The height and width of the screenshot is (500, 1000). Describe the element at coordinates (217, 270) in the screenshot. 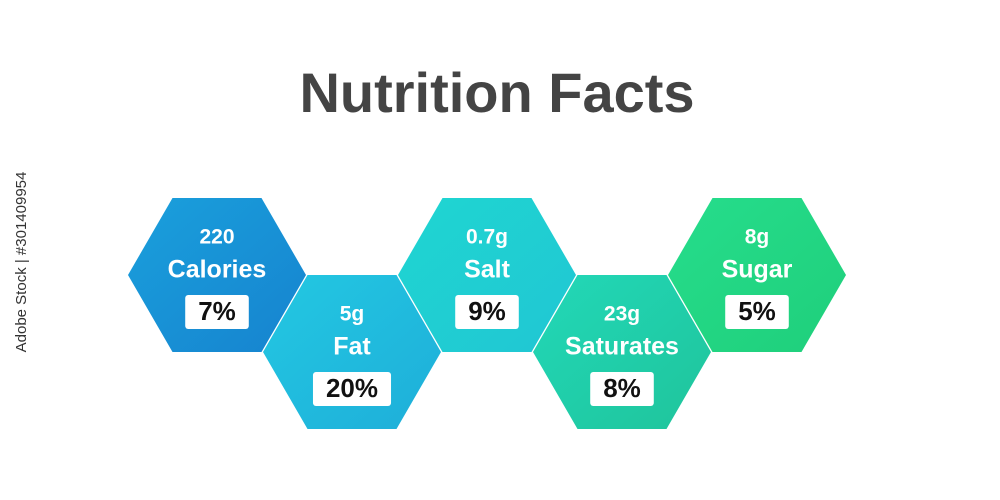

I see `nutrient-name: Calories` at that location.